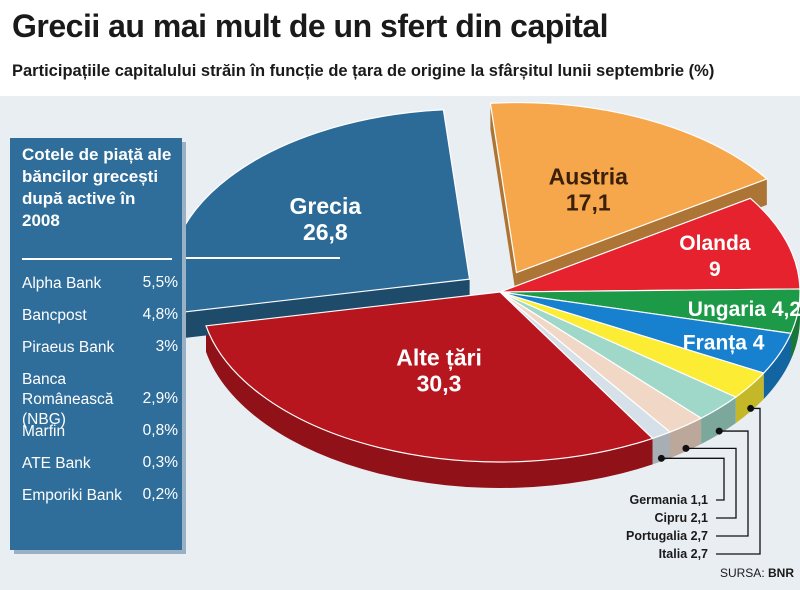 This screenshot has height=590, width=800. I want to click on bank-row: Emporiki Bank 0,2%, so click(100, 498).